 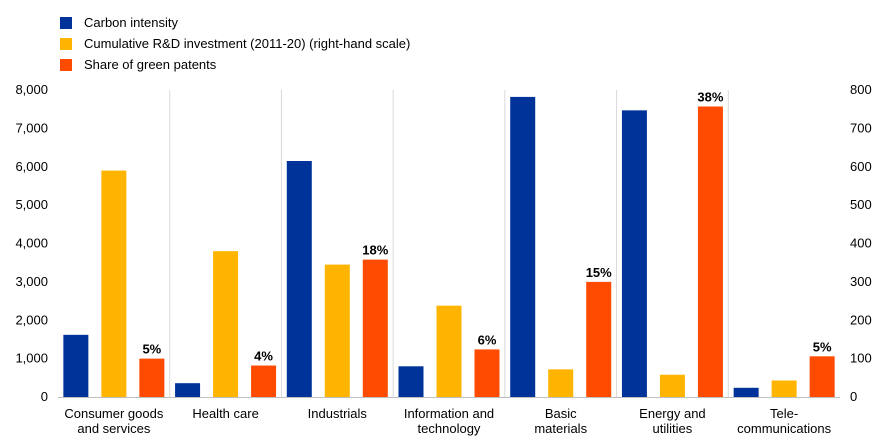 I want to click on y-right-tick-label: 500, so click(x=861, y=204).